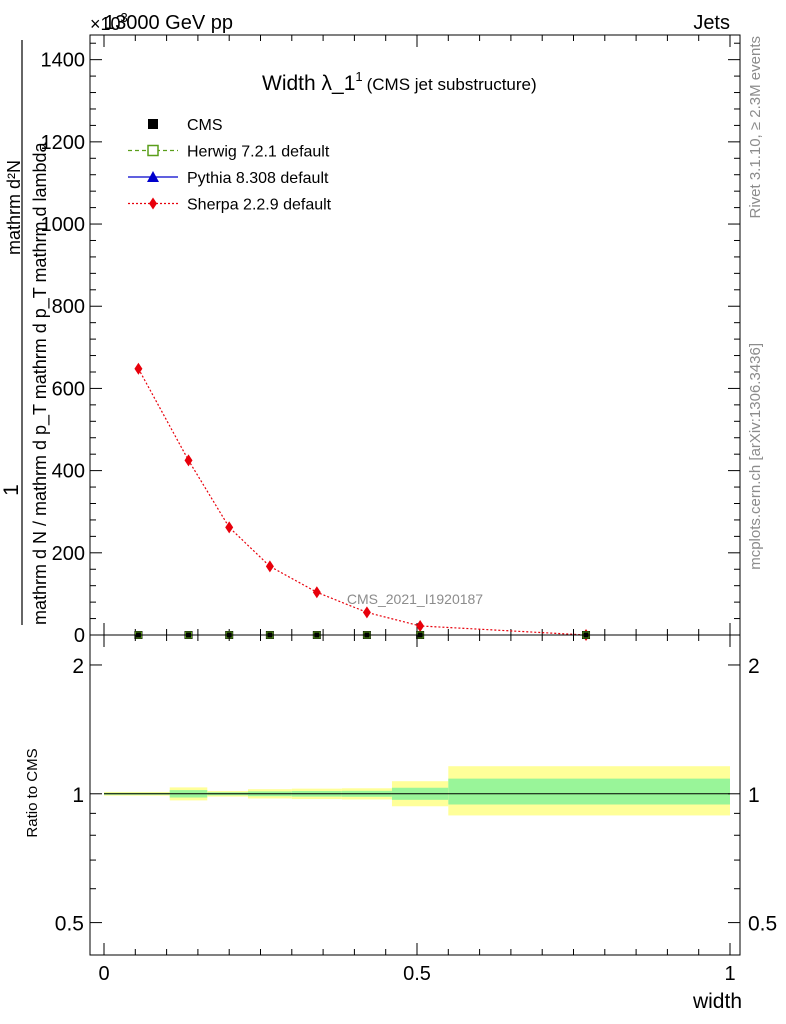  I want to click on ratio-tick-label-left: 1, so click(78, 795).